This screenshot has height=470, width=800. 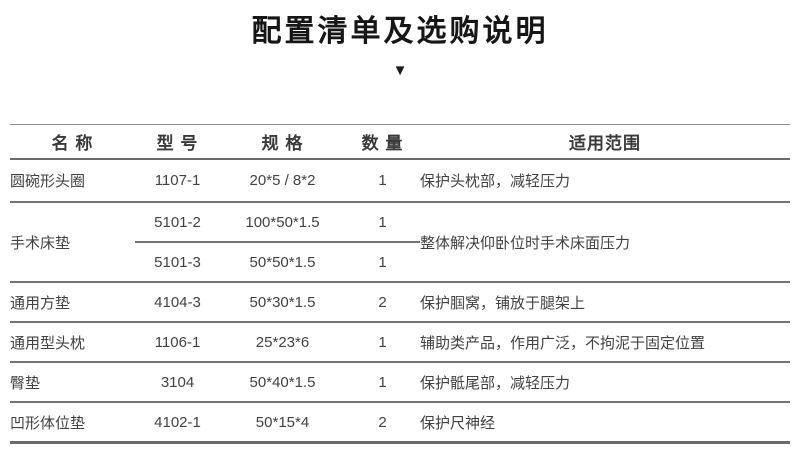 I want to click on cell-scope: 保护腘窝，铺放于腿架上, so click(x=605, y=302).